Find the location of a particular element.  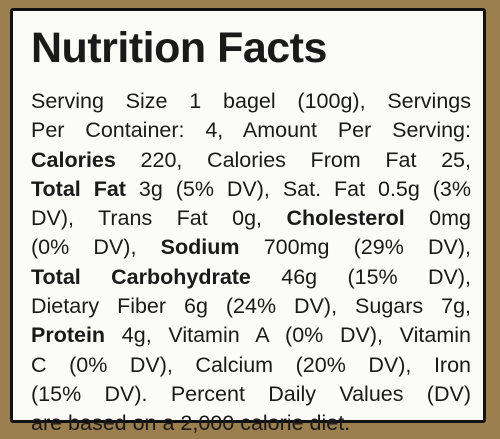

line: DV), Trans Fat 0g, Cholesterol 0mg is located at coordinates (251, 218).